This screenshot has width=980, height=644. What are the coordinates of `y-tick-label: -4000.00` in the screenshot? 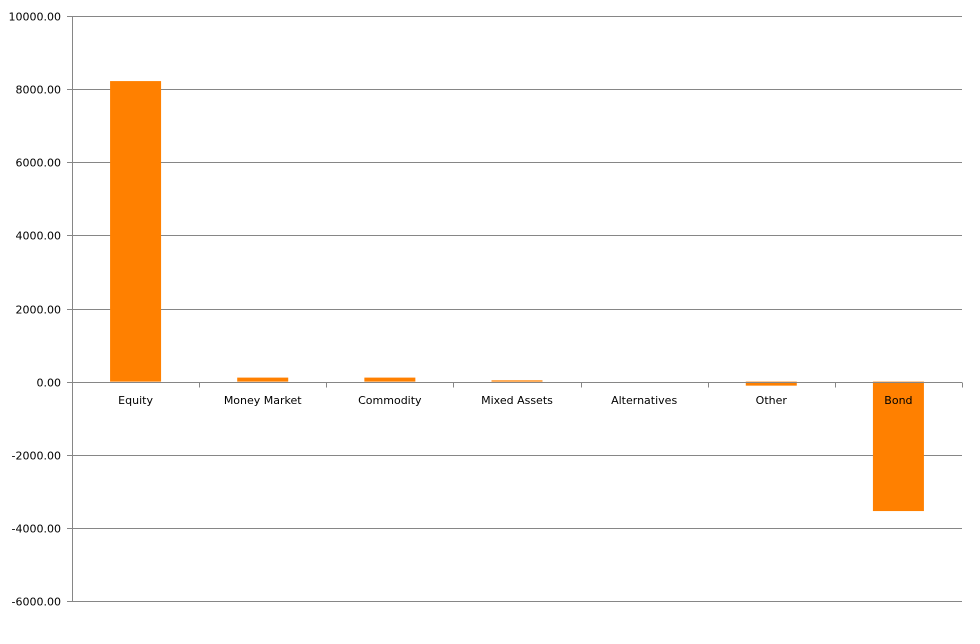 It's located at (36, 529).